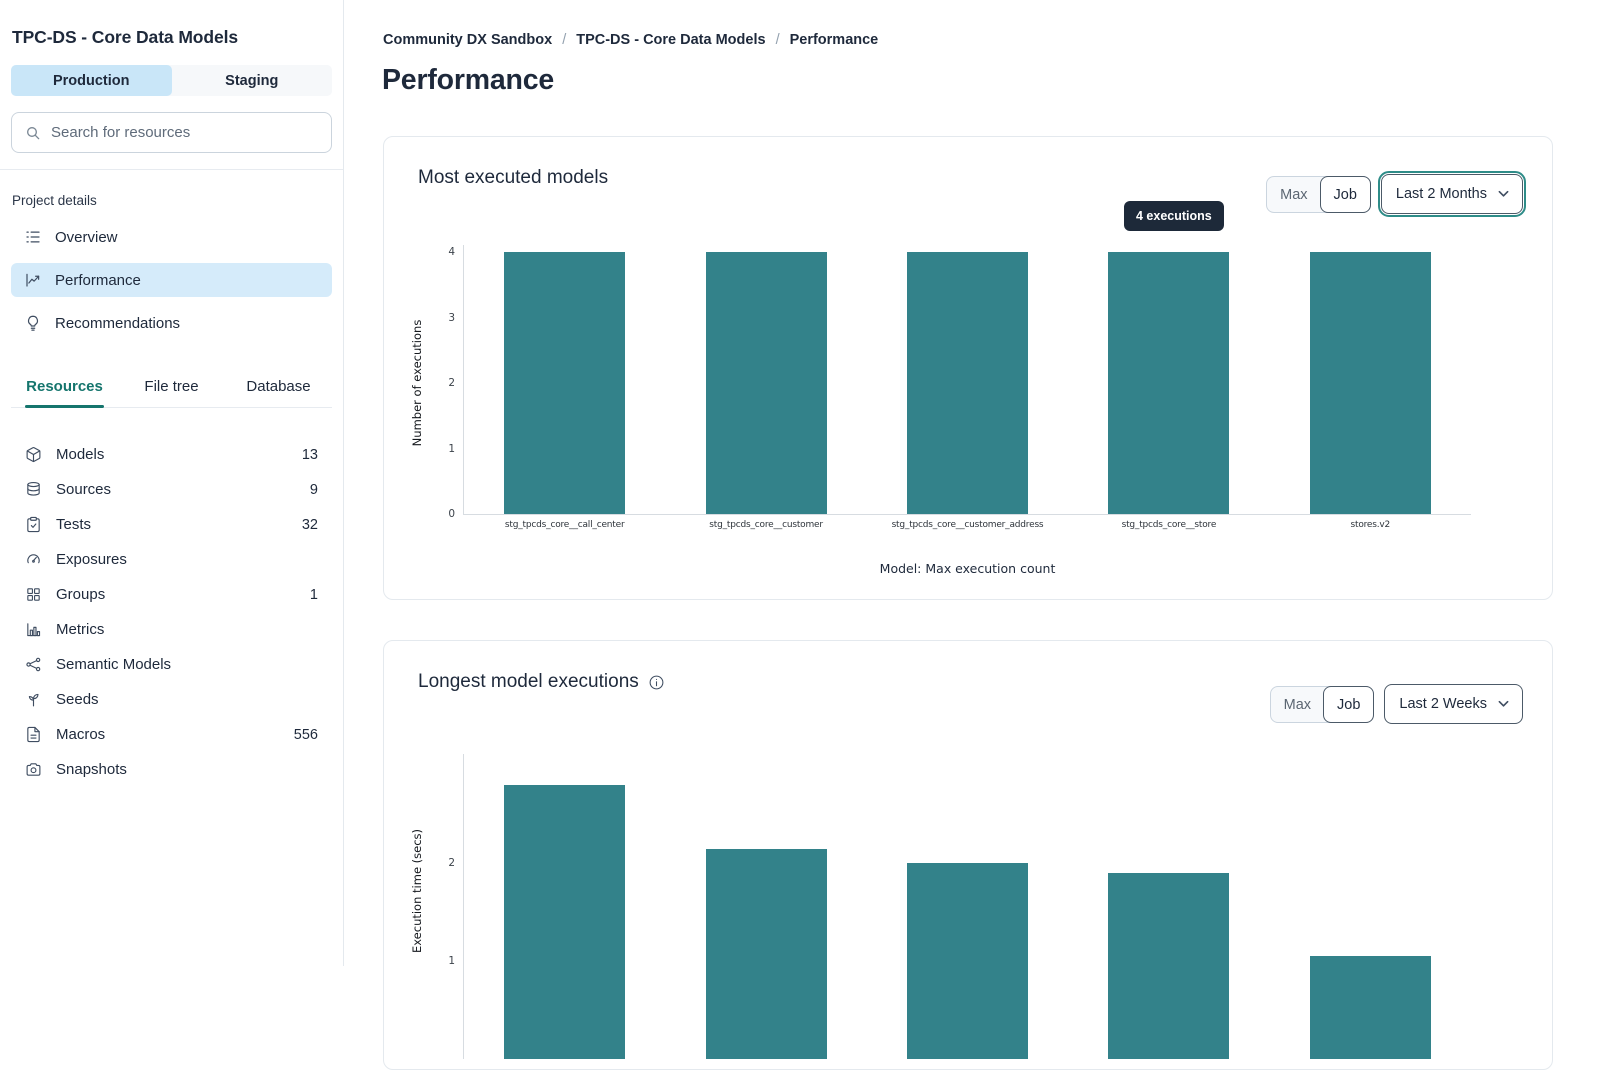 This screenshot has width=1621, height=1070. Describe the element at coordinates (171, 559) in the screenshot. I see `resource-item-exposures: Exposures` at that location.